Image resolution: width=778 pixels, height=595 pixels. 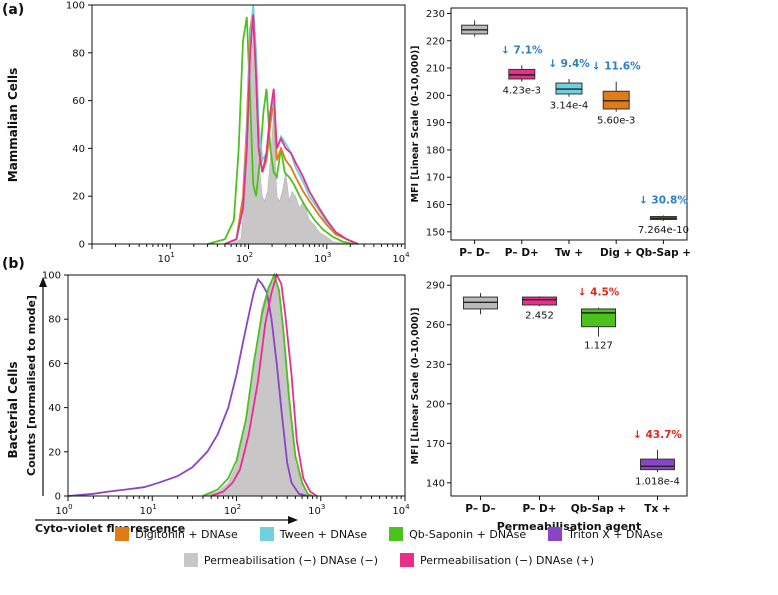 What do you see at coordinates (435, 69) in the screenshot?
I see `y-tick-label: 210` at bounding box center [435, 69].